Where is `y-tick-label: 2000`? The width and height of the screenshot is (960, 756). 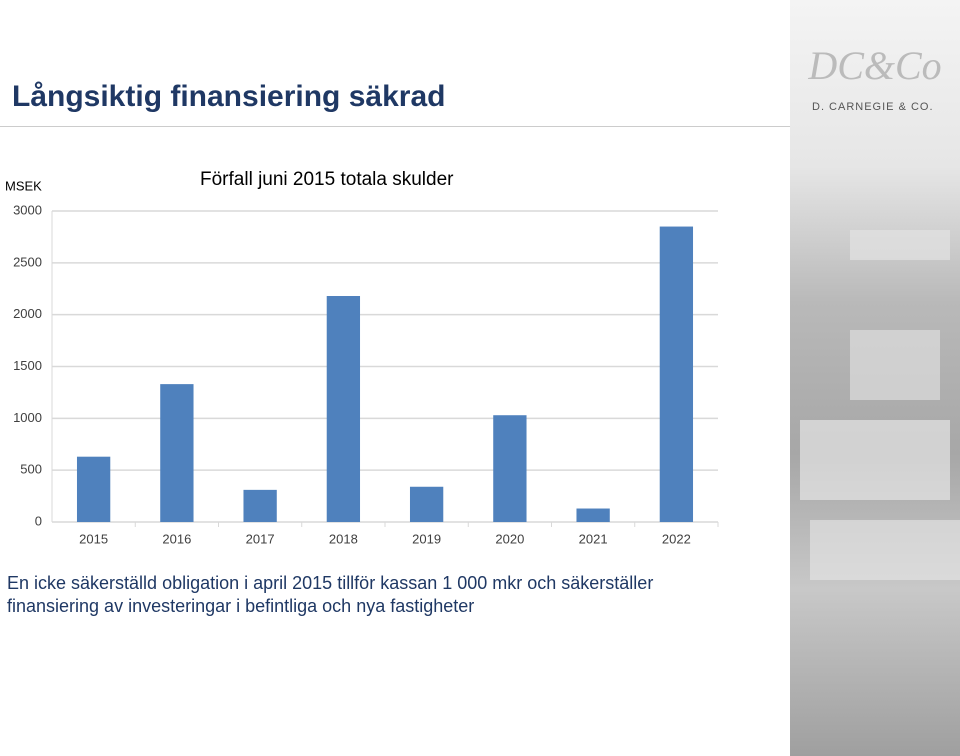 y-tick-label: 2000 is located at coordinates (27, 313).